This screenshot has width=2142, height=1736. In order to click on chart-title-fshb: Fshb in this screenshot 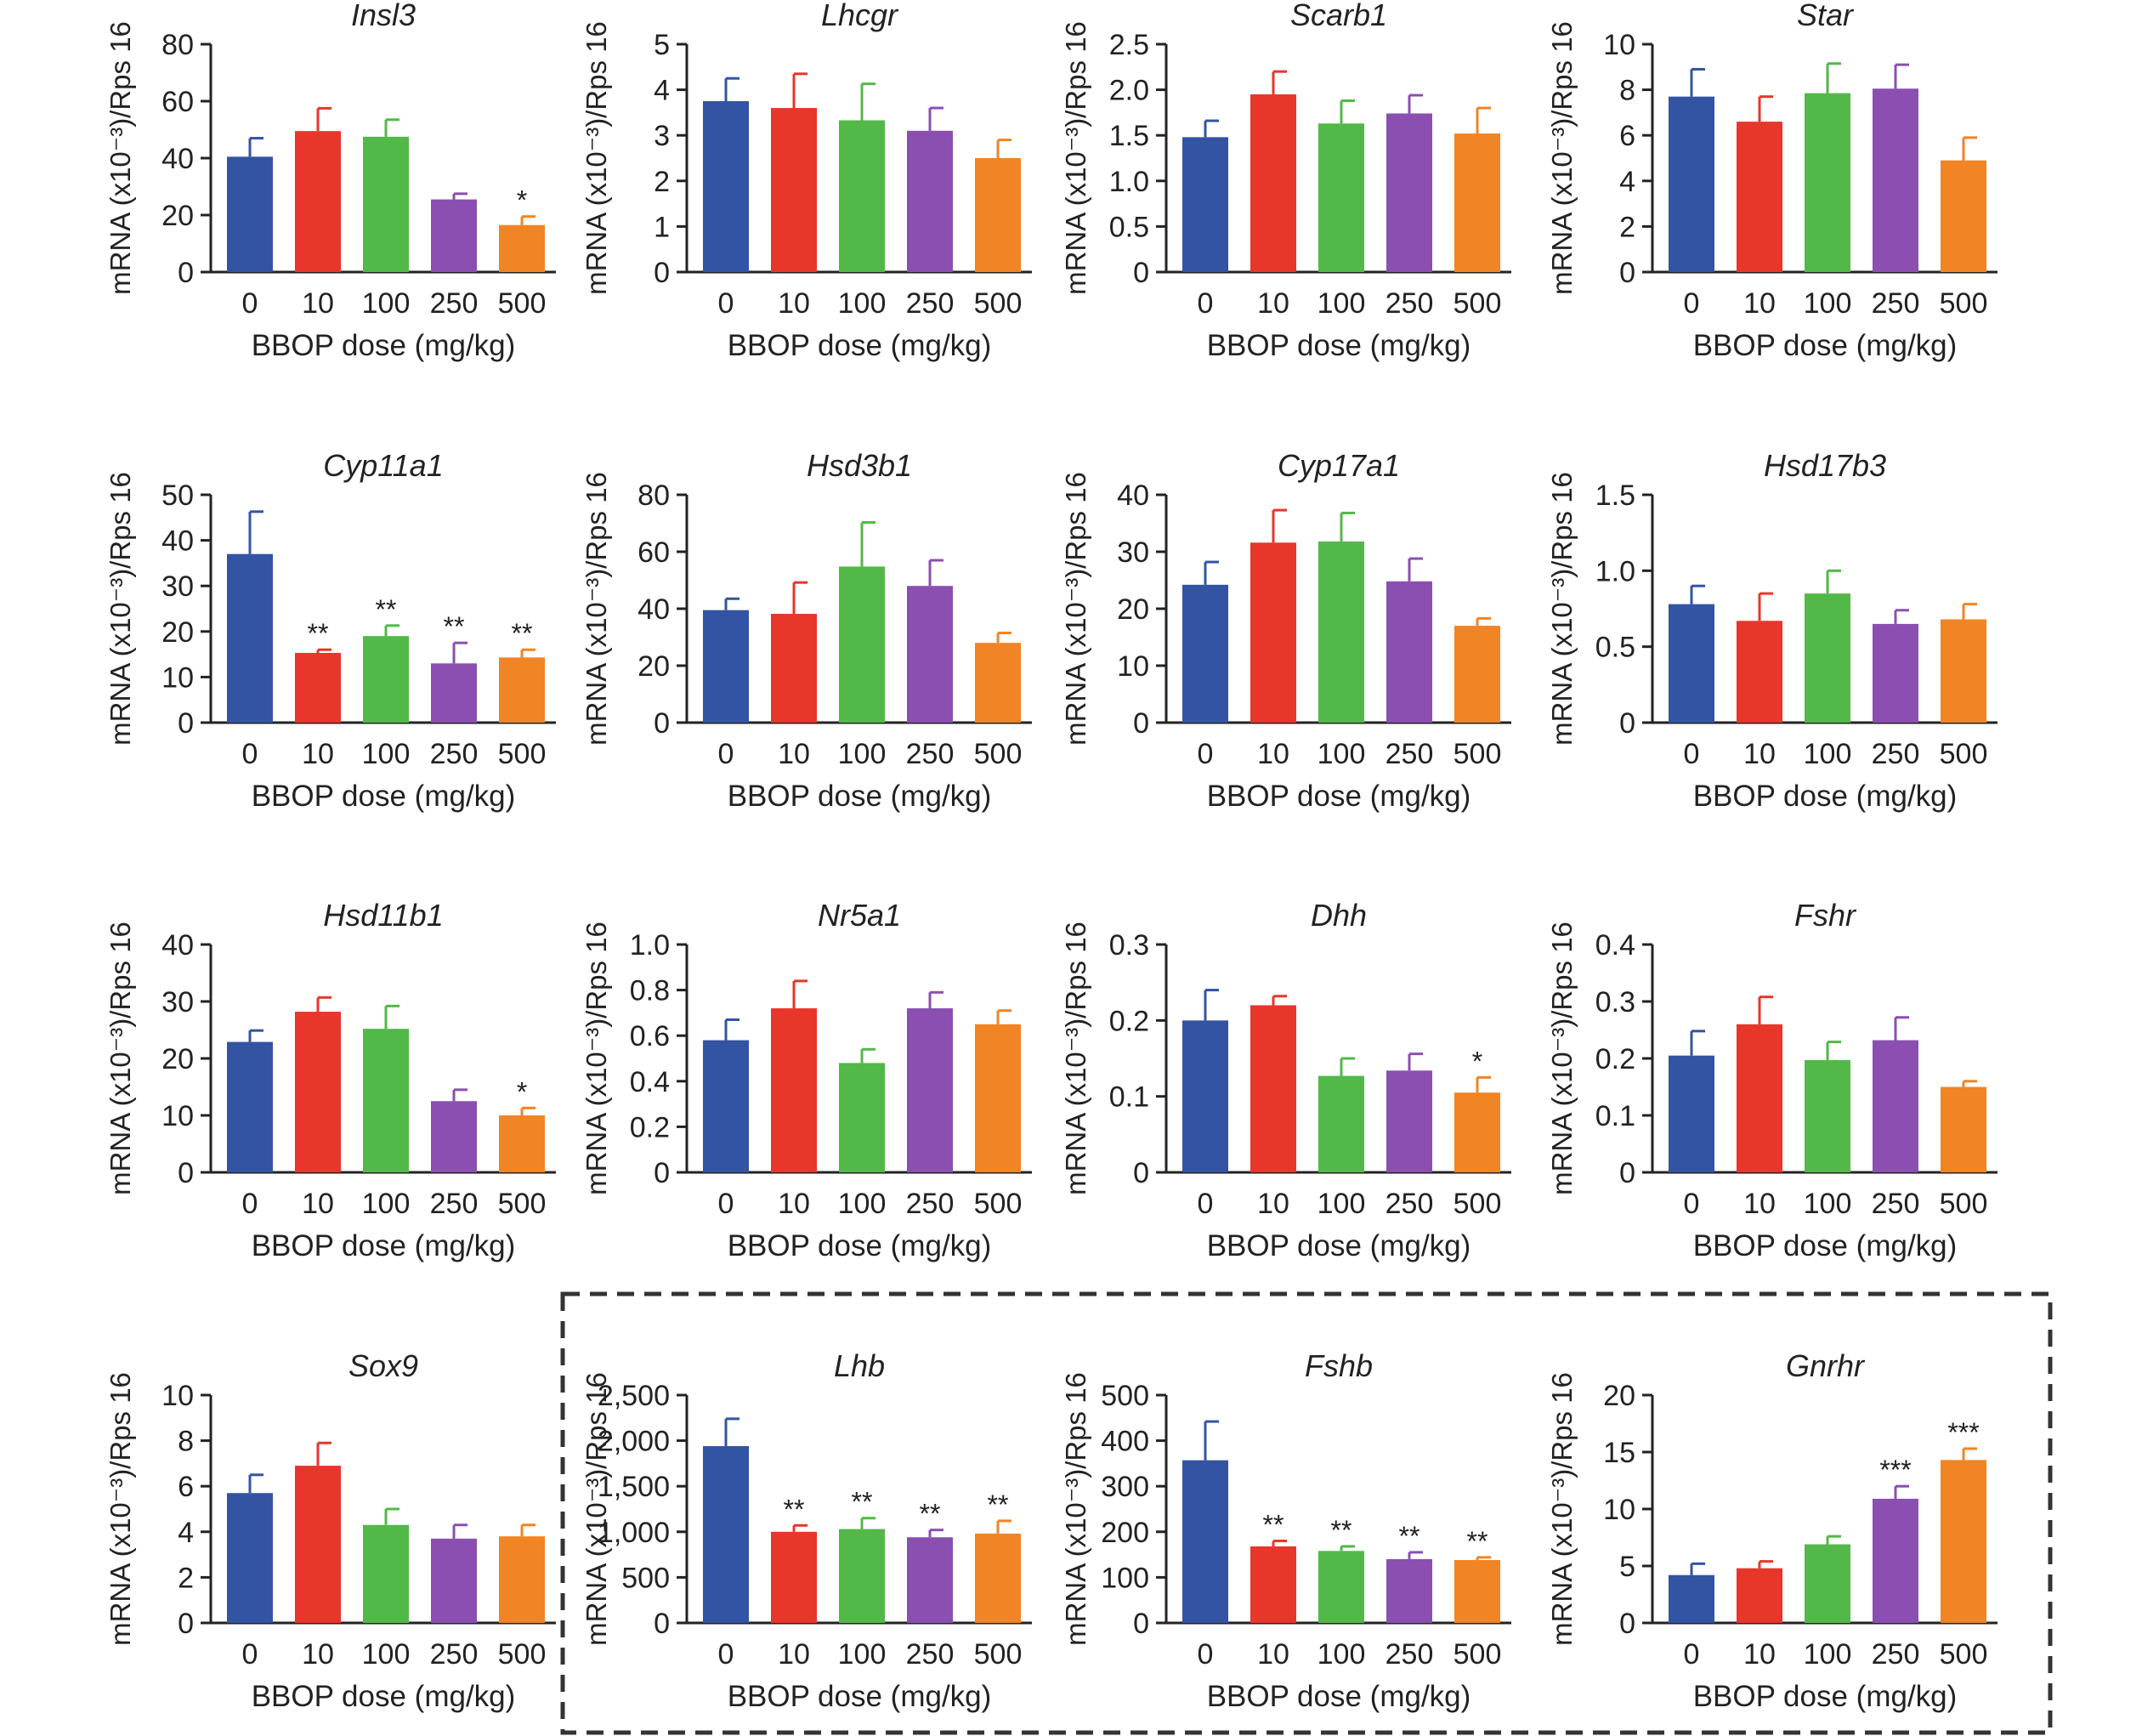, I will do `click(1339, 1366)`.